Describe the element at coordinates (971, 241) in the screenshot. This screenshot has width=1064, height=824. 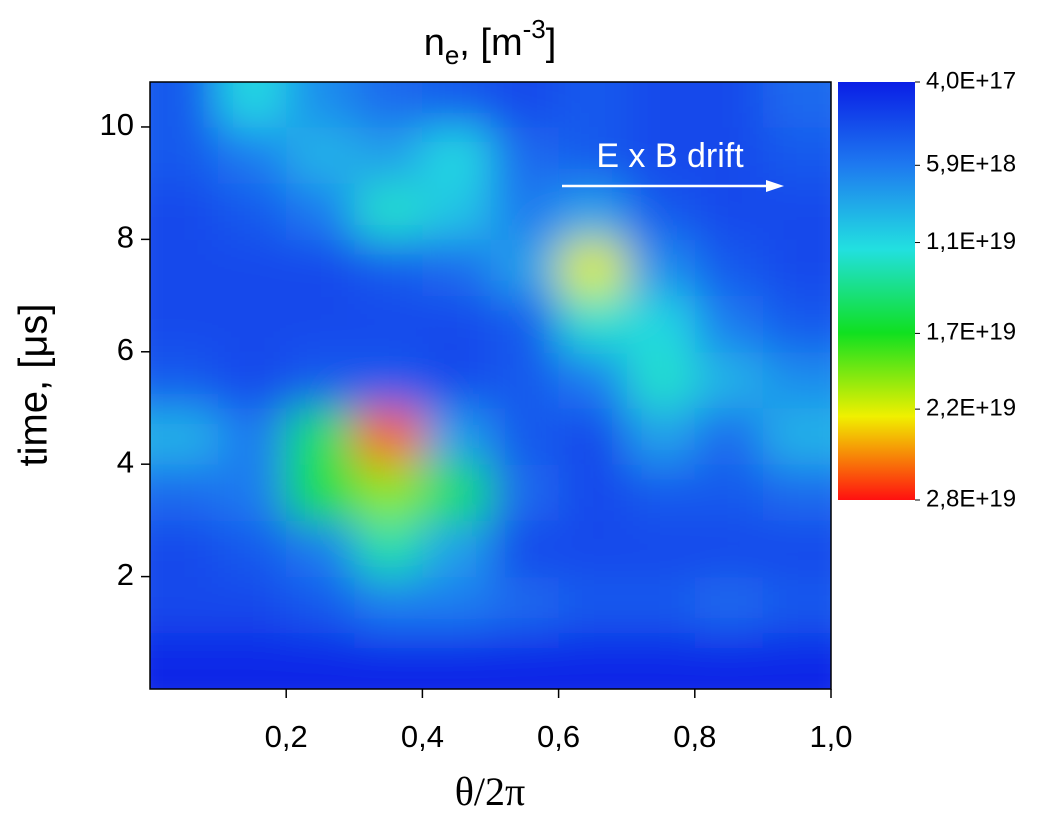
I see `colorbar-label: 1,1E+19` at that location.